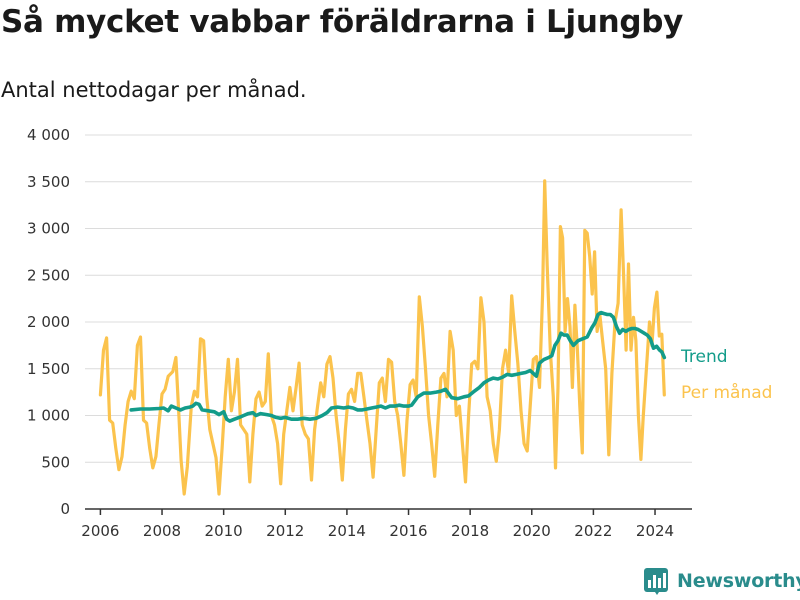 The image size is (800, 600). What do you see at coordinates (48, 416) in the screenshot?
I see `y-tick-label: 1 000` at bounding box center [48, 416].